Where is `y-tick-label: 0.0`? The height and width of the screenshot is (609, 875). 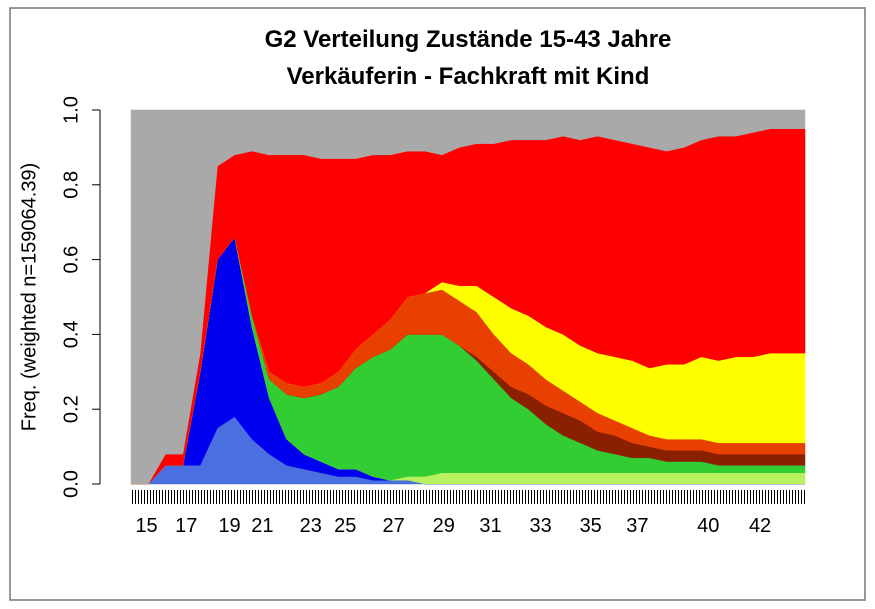
y-tick-label: 0.0 is located at coordinates (71, 484).